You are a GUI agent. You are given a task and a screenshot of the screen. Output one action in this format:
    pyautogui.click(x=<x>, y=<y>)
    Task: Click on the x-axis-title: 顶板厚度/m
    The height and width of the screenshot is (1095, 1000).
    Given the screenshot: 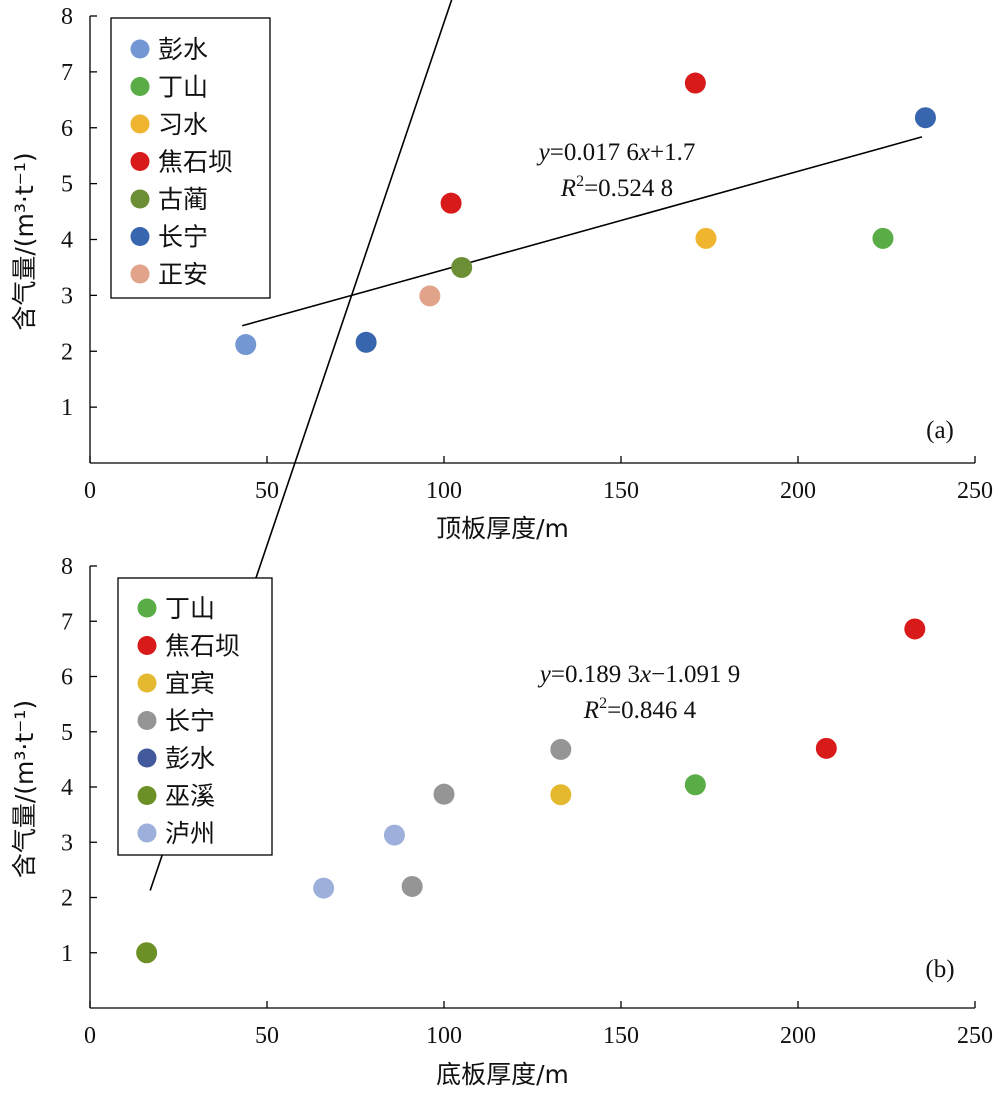 What is the action you would take?
    pyautogui.click(x=502, y=528)
    